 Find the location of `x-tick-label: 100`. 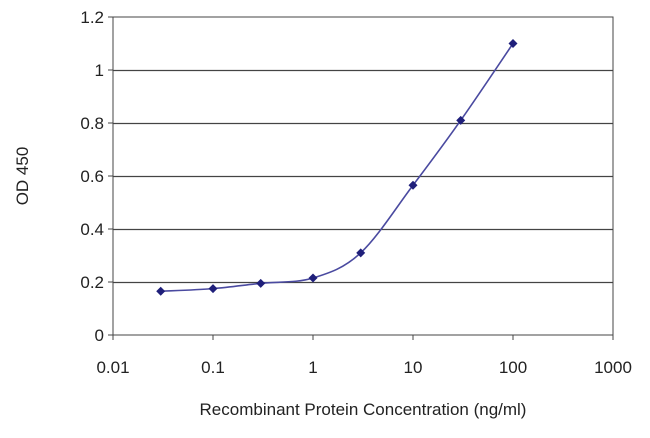

x-tick-label: 100 is located at coordinates (513, 367).